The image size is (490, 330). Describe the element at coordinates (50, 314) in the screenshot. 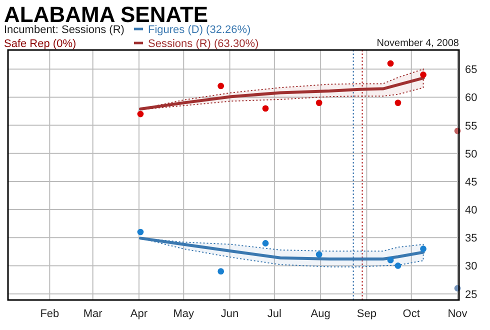

I see `x-tick-label: Feb` at that location.